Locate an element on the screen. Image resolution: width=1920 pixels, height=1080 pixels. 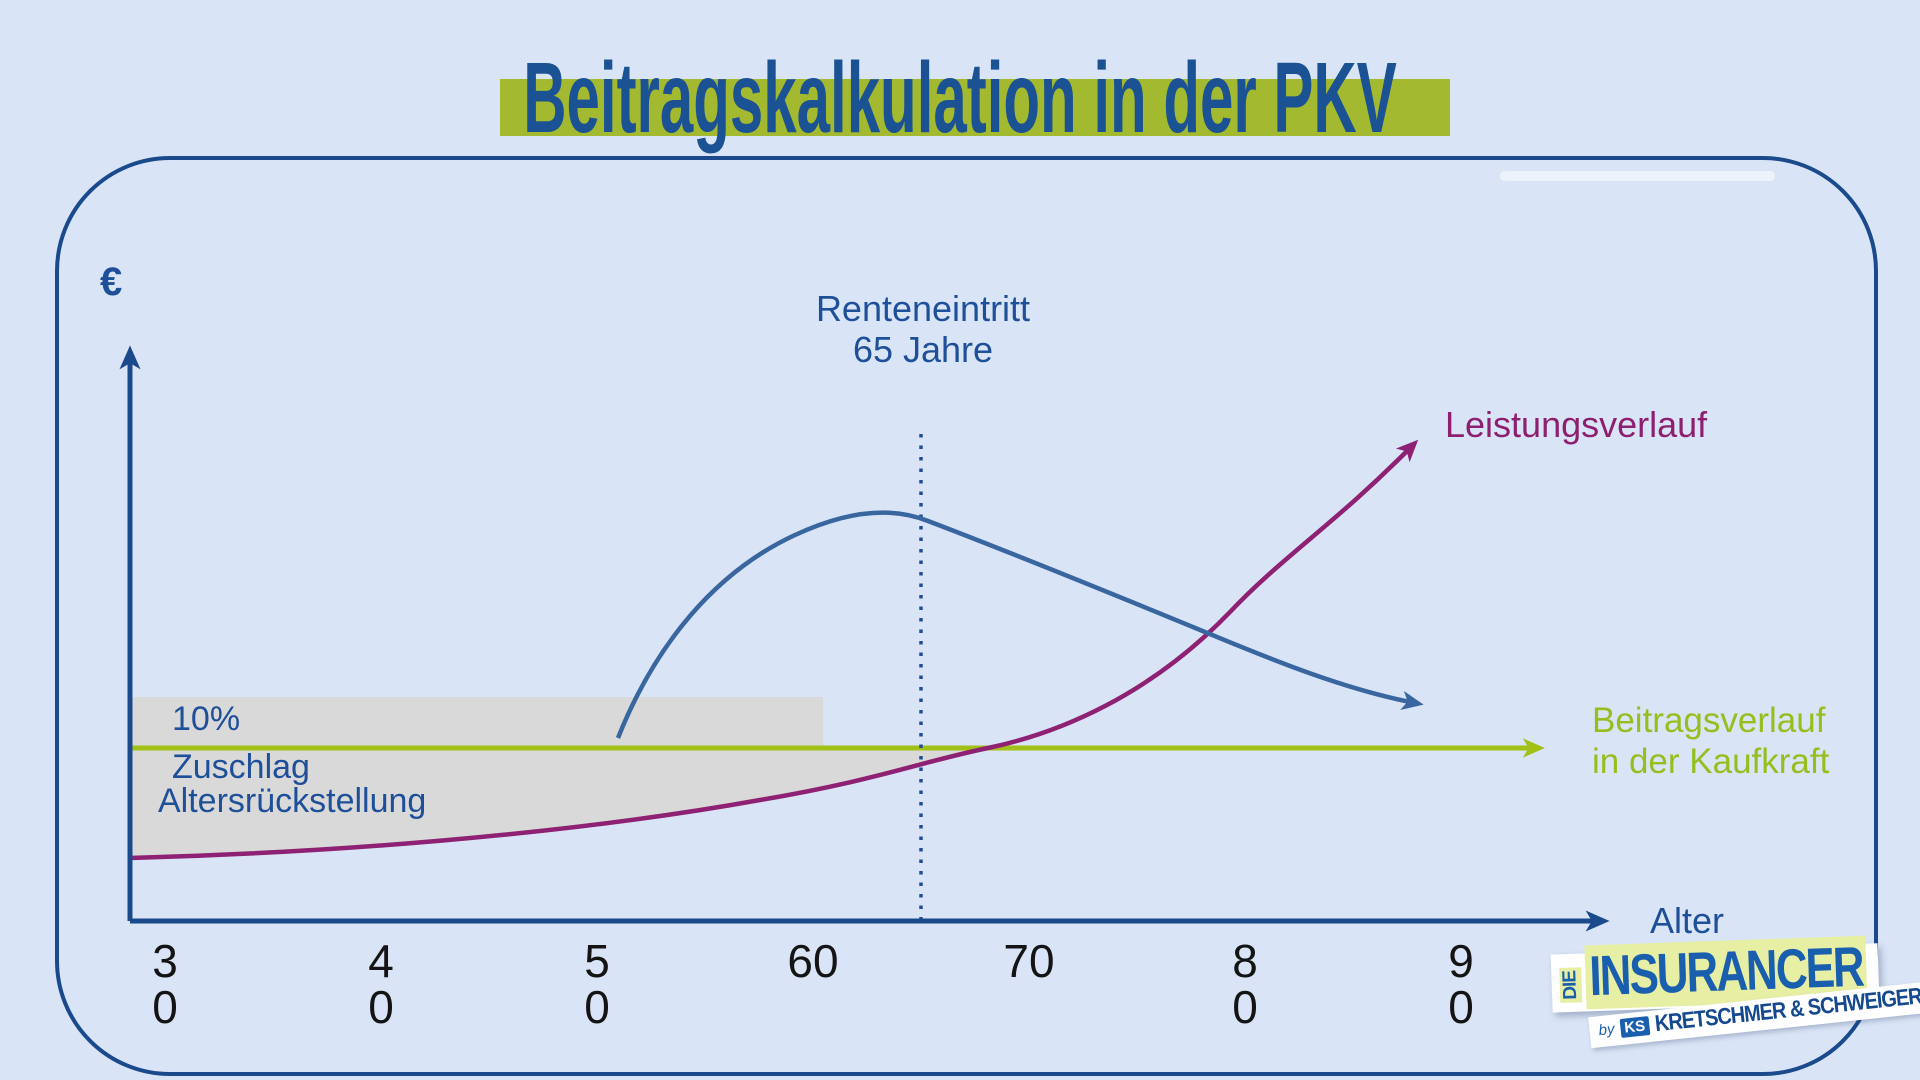
title-highlight-bar is located at coordinates (975, 107).